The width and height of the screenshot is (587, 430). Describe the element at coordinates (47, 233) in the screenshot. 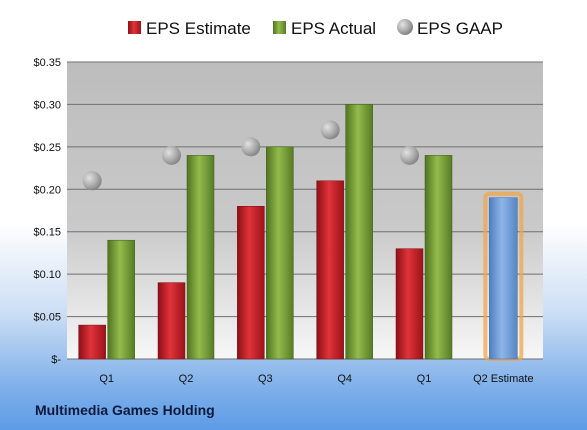

I see `y-tick-label: $0.15` at that location.